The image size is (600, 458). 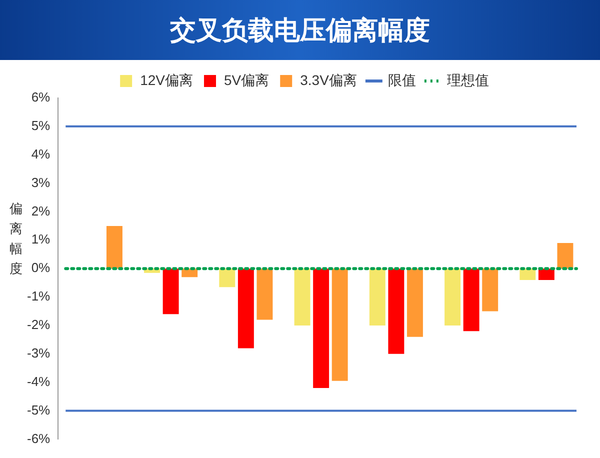 What do you see at coordinates (16, 240) in the screenshot?
I see `y-axis-title: 偏离幅度` at bounding box center [16, 240].